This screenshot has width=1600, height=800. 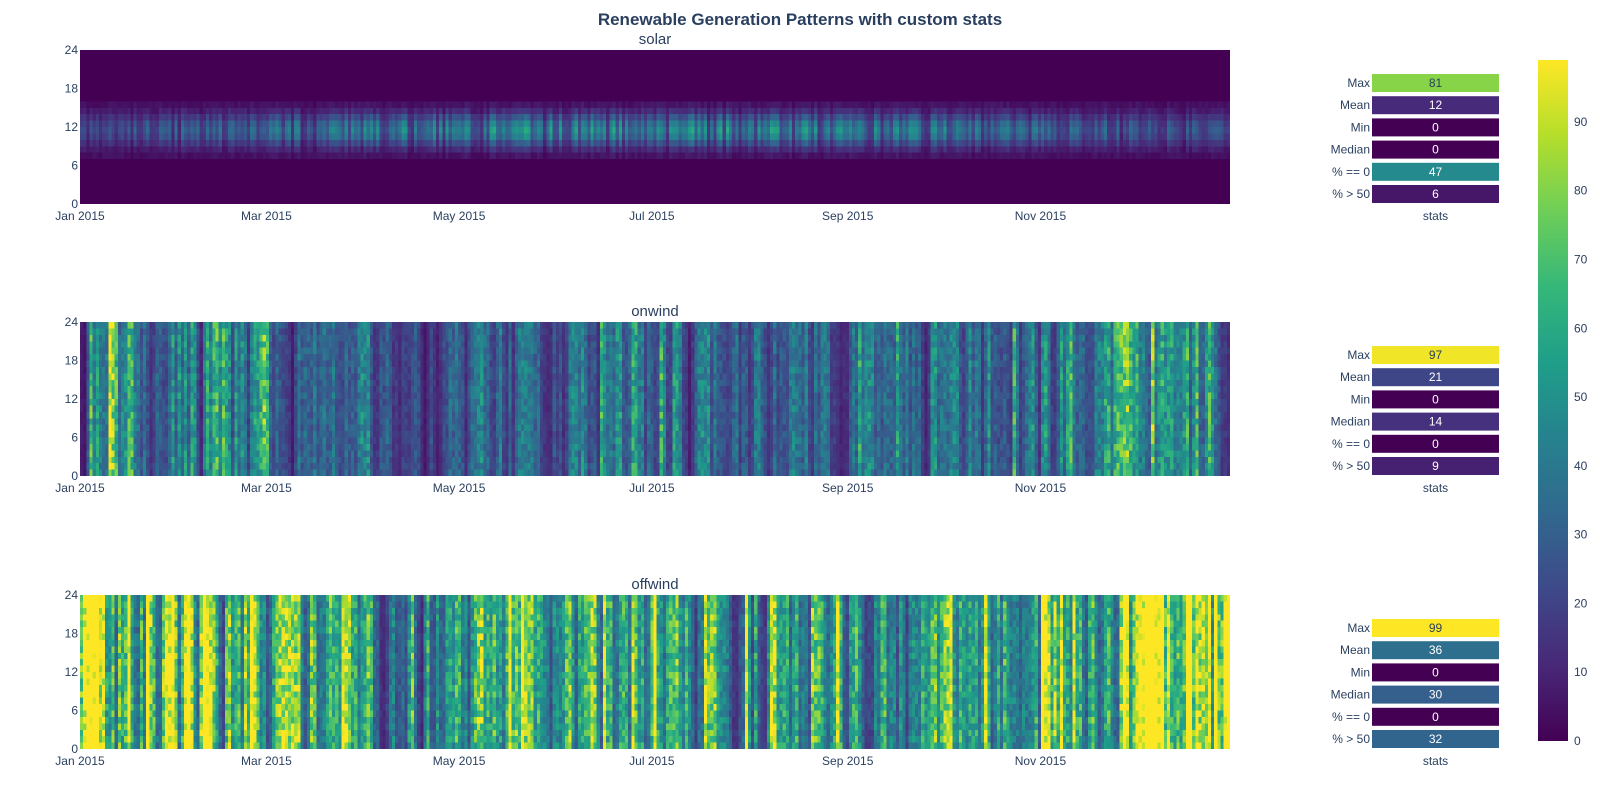 What do you see at coordinates (1436, 172) in the screenshot?
I see `stat-value: 47` at bounding box center [1436, 172].